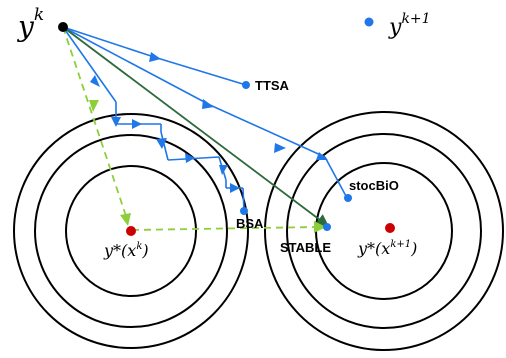 Image resolution: width=506 pixels, height=358 pixels. I want to click on label-ystar-right: y*(xk+1), so click(387, 248).